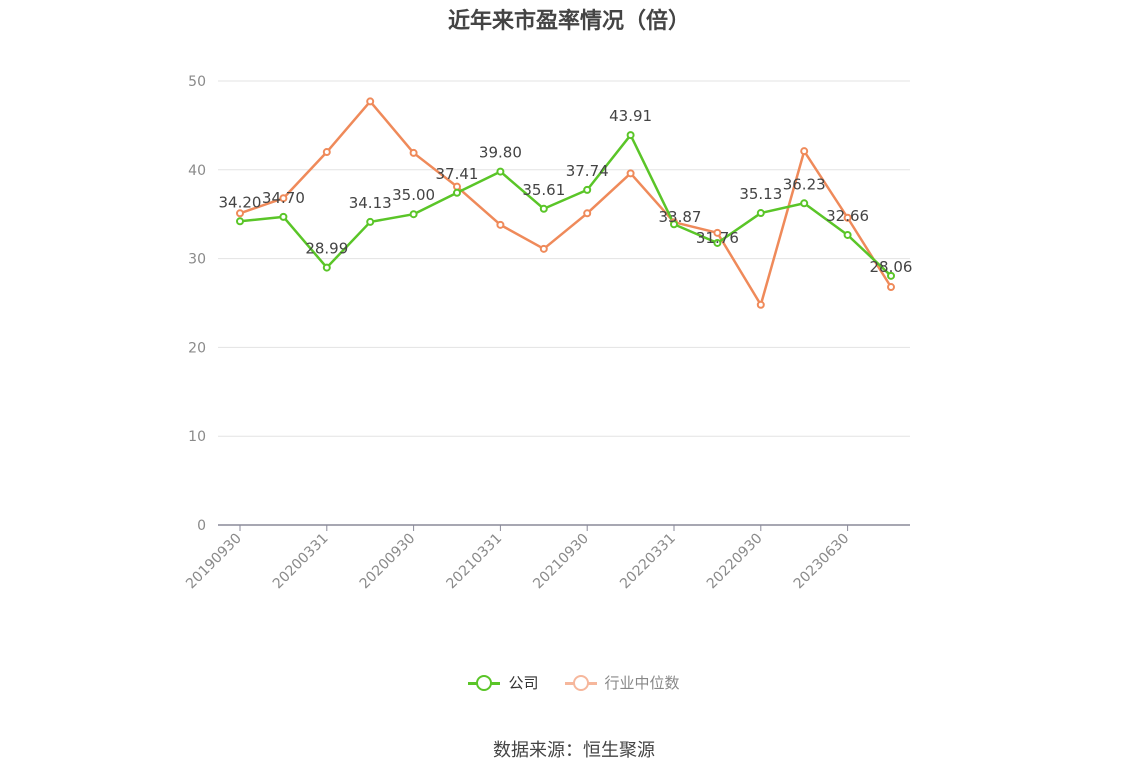 The height and width of the screenshot is (776, 1148). Describe the element at coordinates (484, 683) in the screenshot. I see `legend-swatch-company` at that location.